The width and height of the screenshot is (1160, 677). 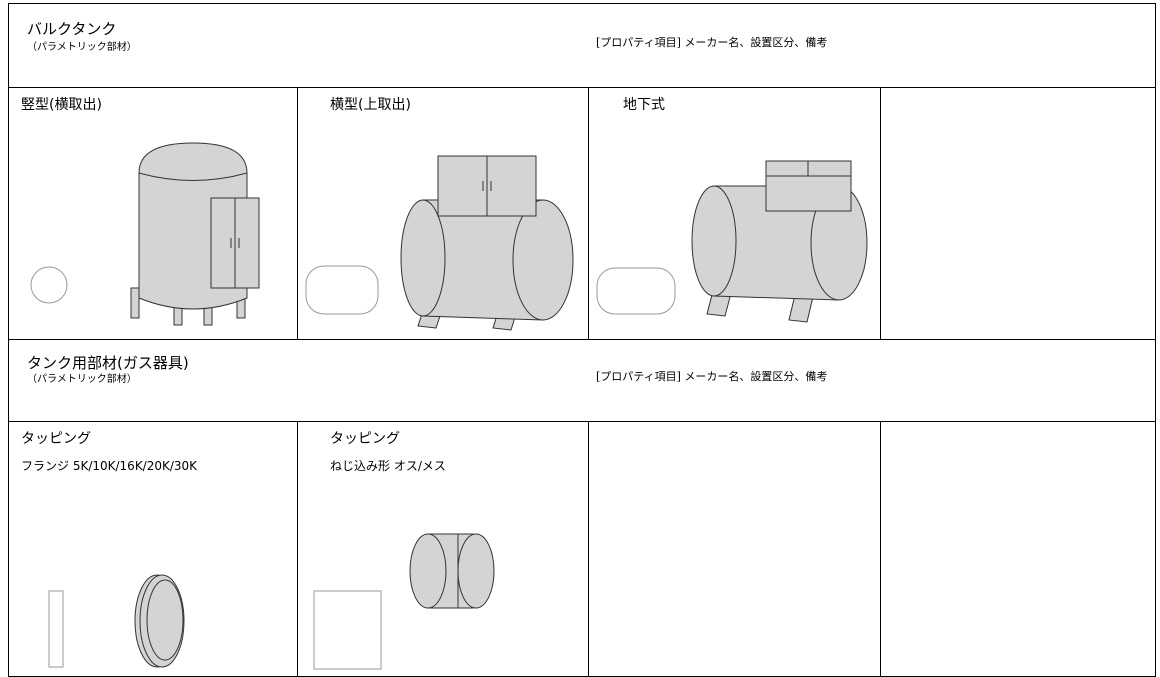 What do you see at coordinates (108, 363) in the screenshot?
I see `section-title: タンク用部材(ガス器具)` at bounding box center [108, 363].